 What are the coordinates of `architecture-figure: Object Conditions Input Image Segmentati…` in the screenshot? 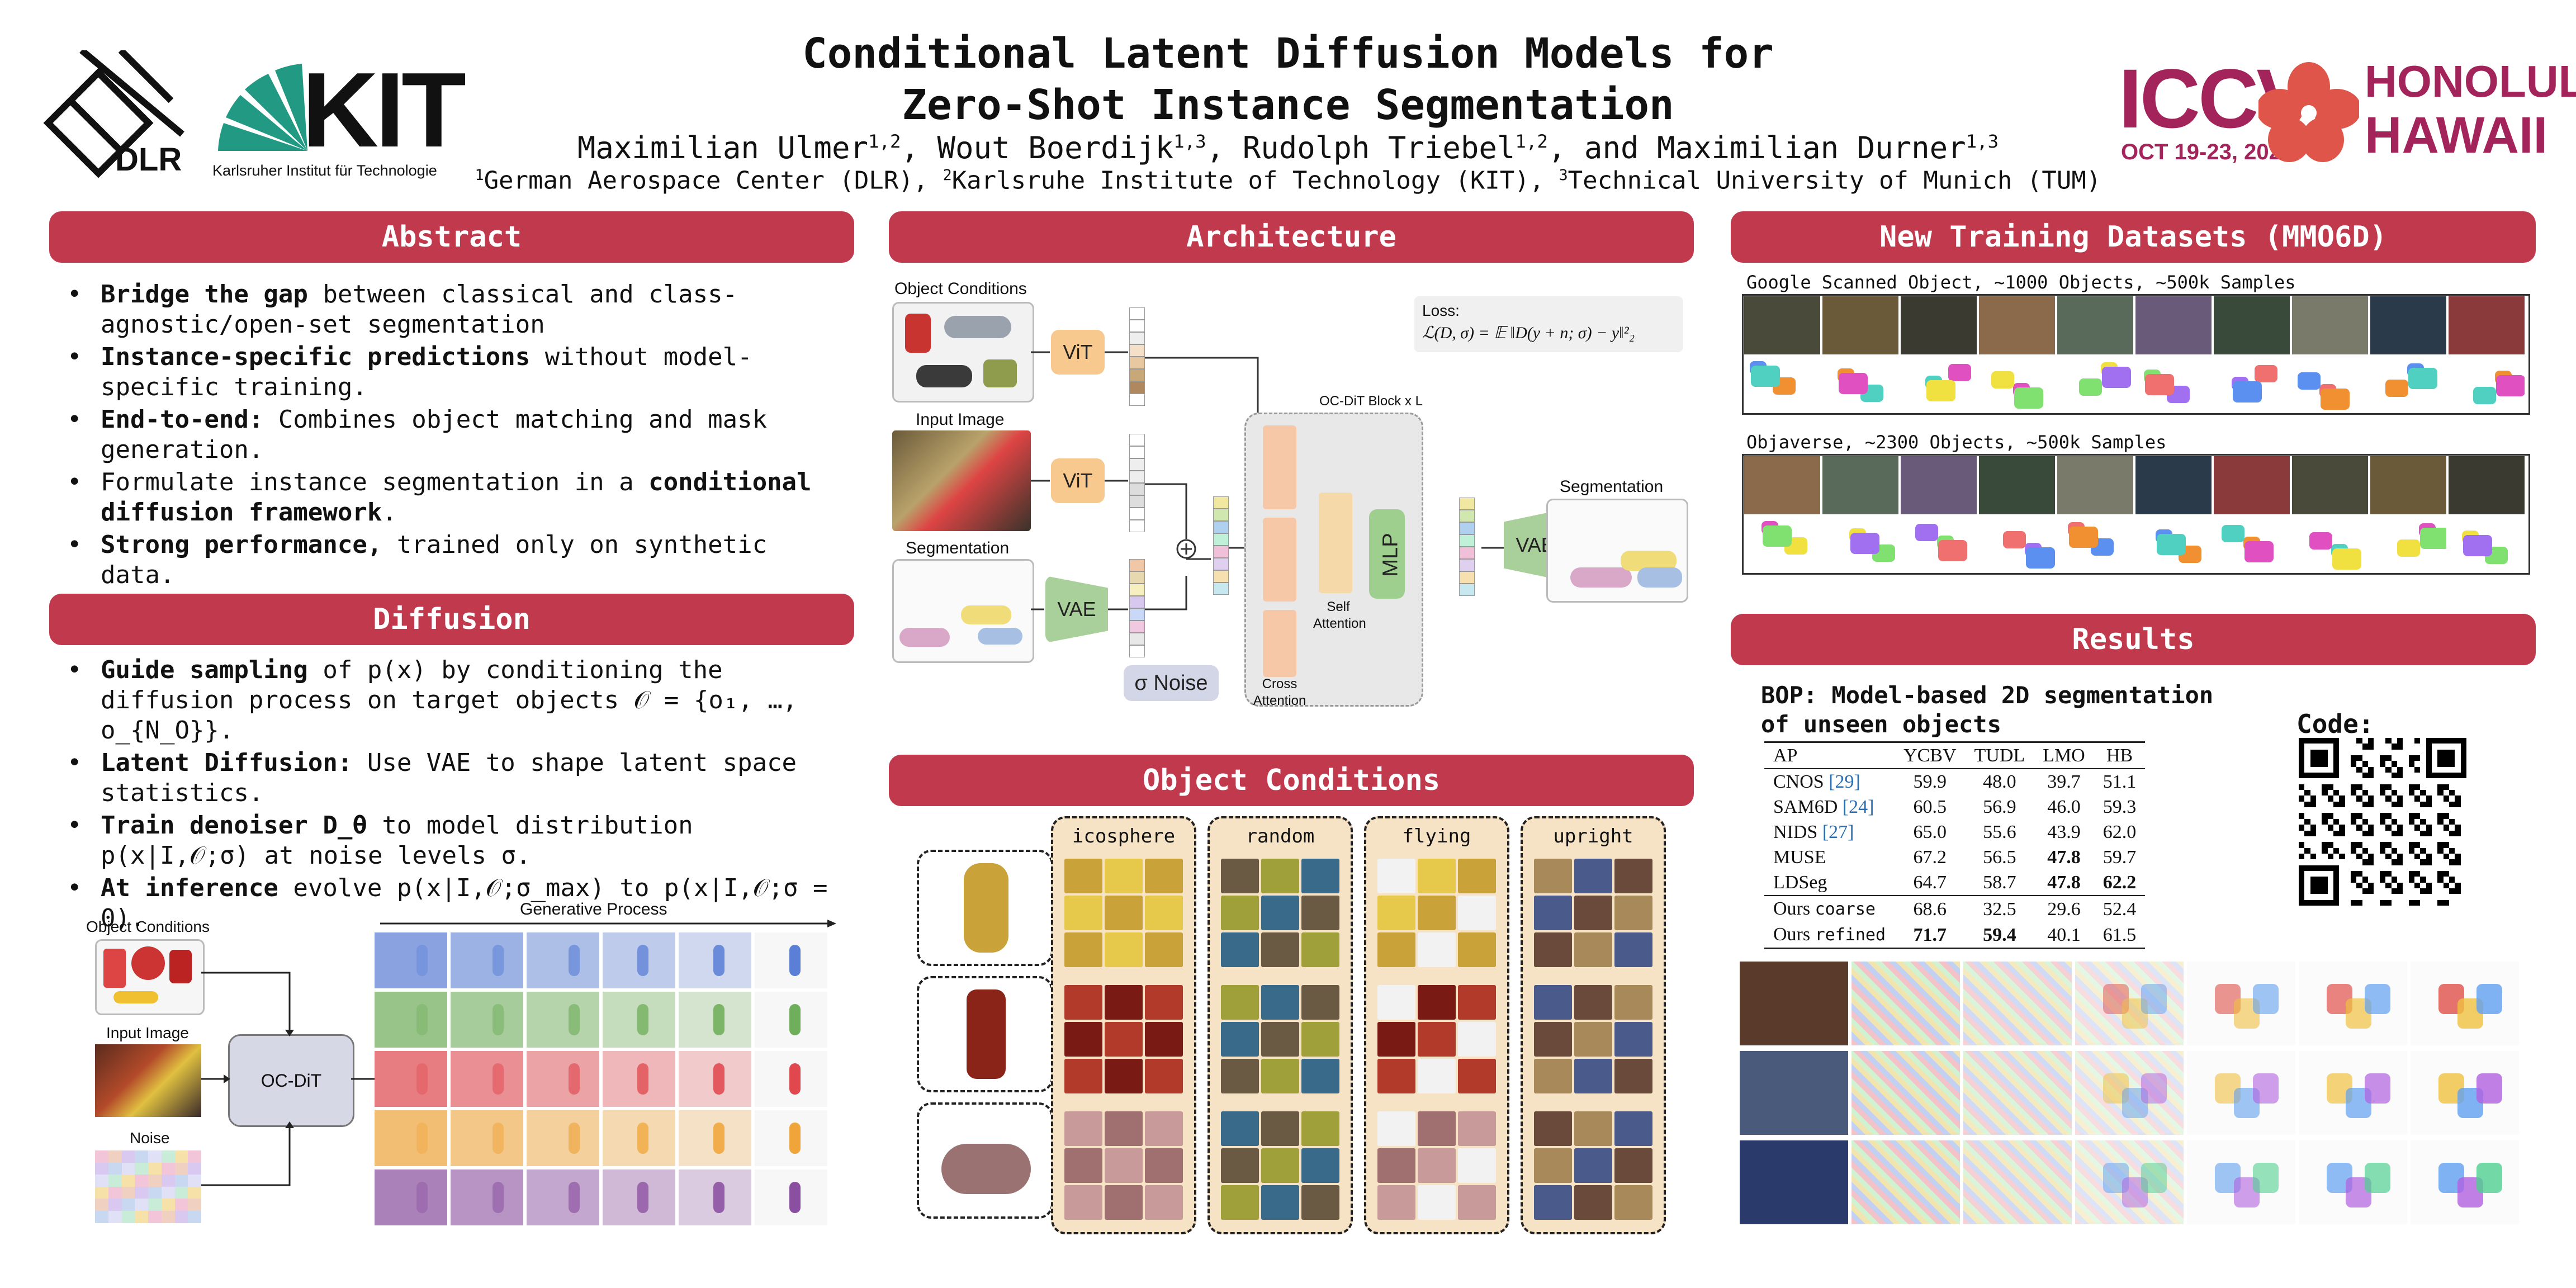 It's located at (1291, 495).